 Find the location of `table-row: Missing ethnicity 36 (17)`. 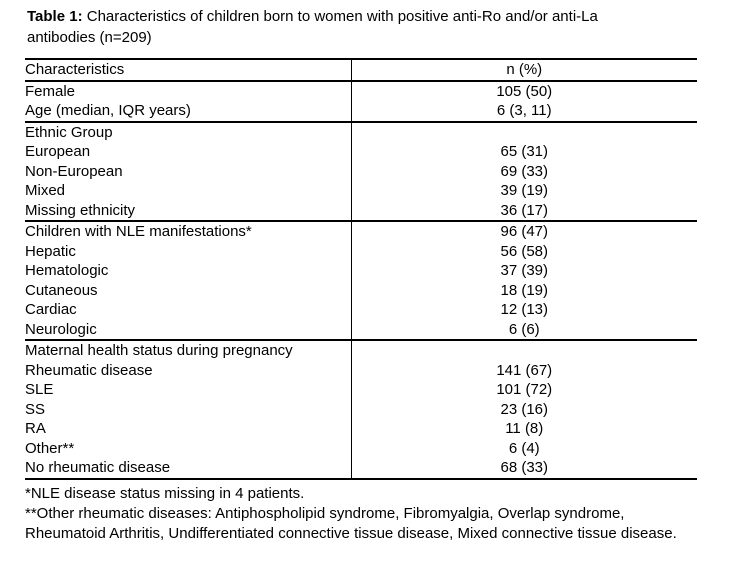

table-row: Missing ethnicity 36 (17) is located at coordinates (361, 210).